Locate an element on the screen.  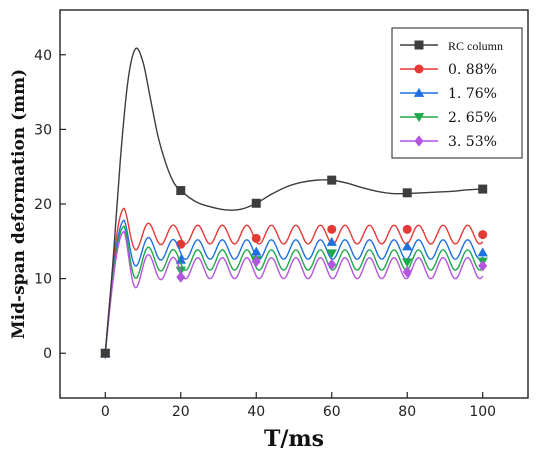
legend-label-2-65: 2. 65% is located at coordinates (472, 118).